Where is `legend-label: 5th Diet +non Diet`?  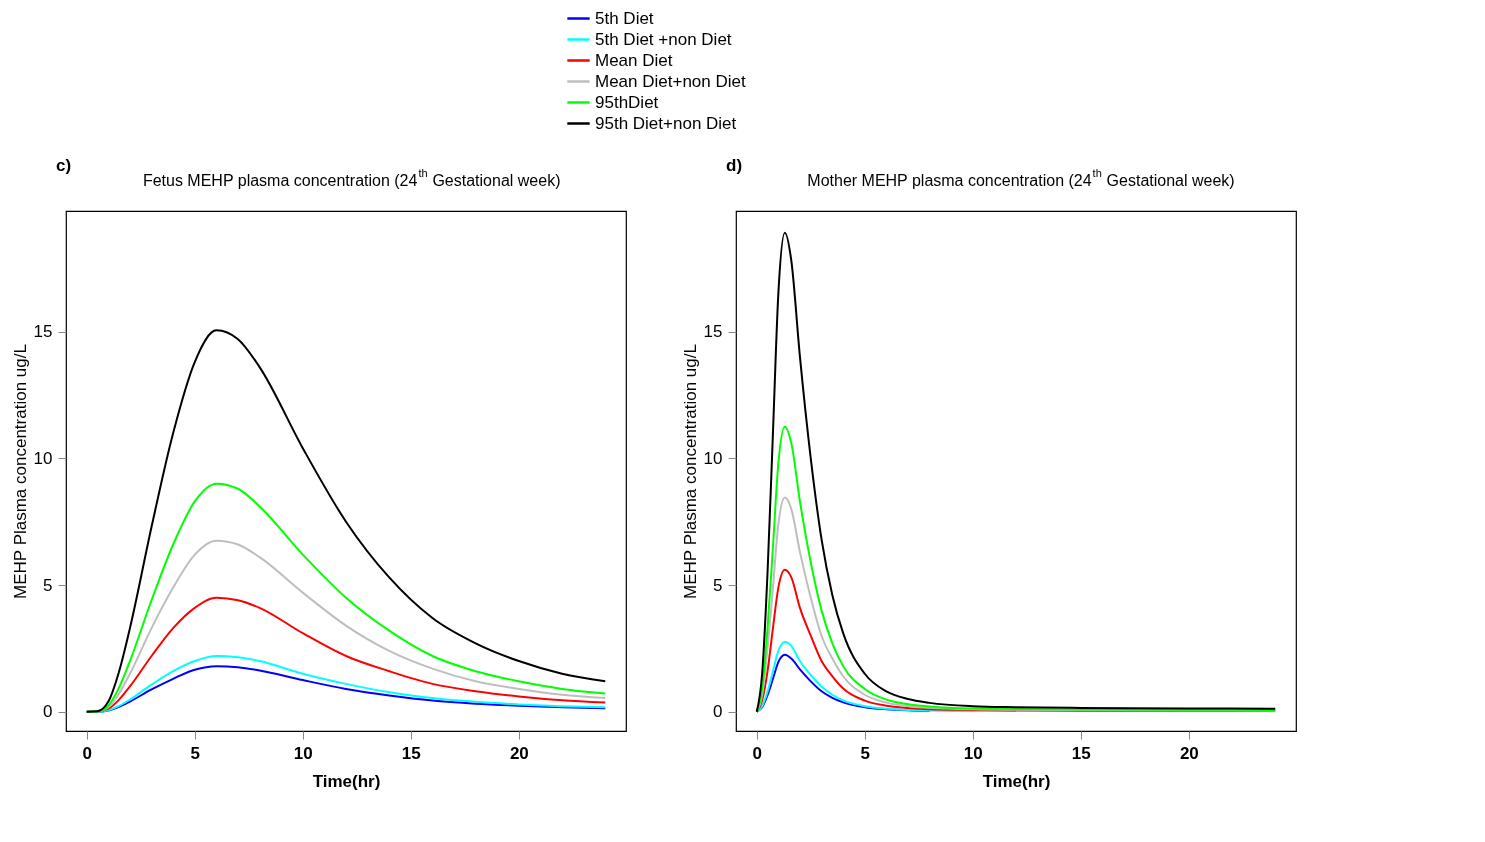 legend-label: 5th Diet +non Diet is located at coordinates (663, 39).